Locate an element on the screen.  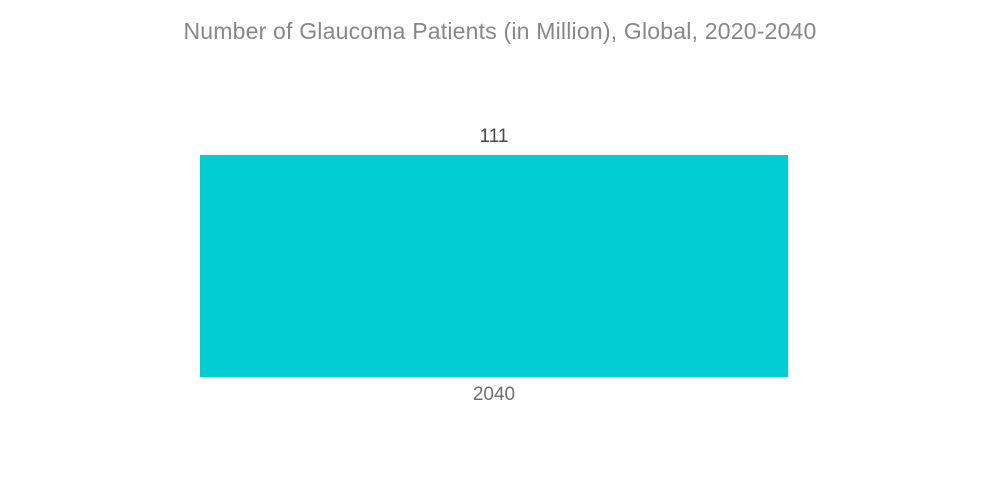
x-axis-label-2040: 2040 is located at coordinates (494, 394).